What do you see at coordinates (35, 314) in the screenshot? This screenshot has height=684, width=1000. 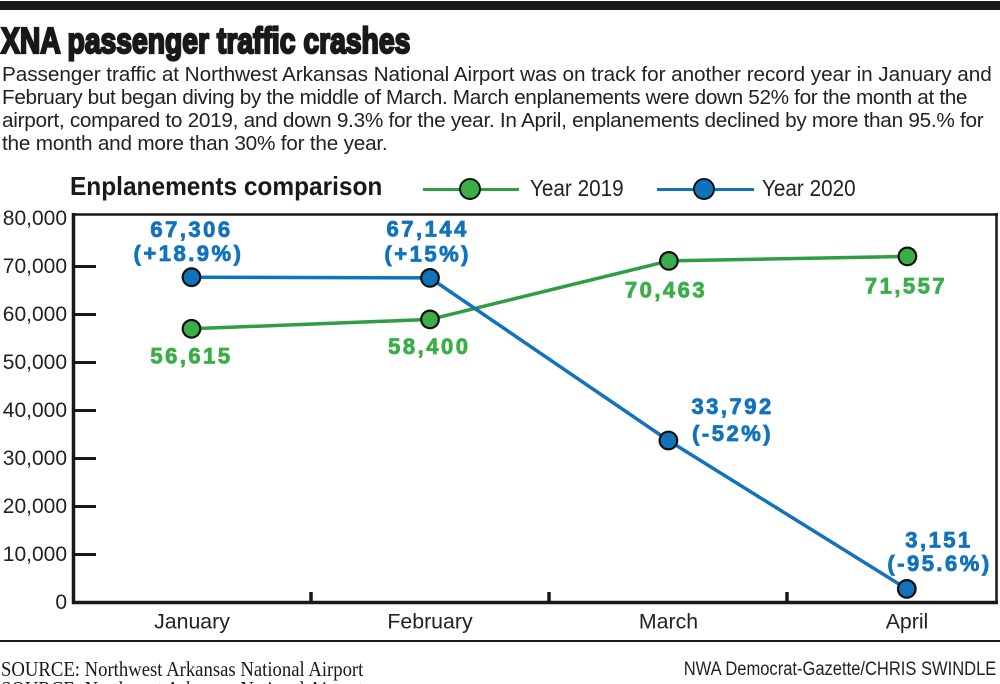 I see `svg-text: 60,000` at bounding box center [35, 314].